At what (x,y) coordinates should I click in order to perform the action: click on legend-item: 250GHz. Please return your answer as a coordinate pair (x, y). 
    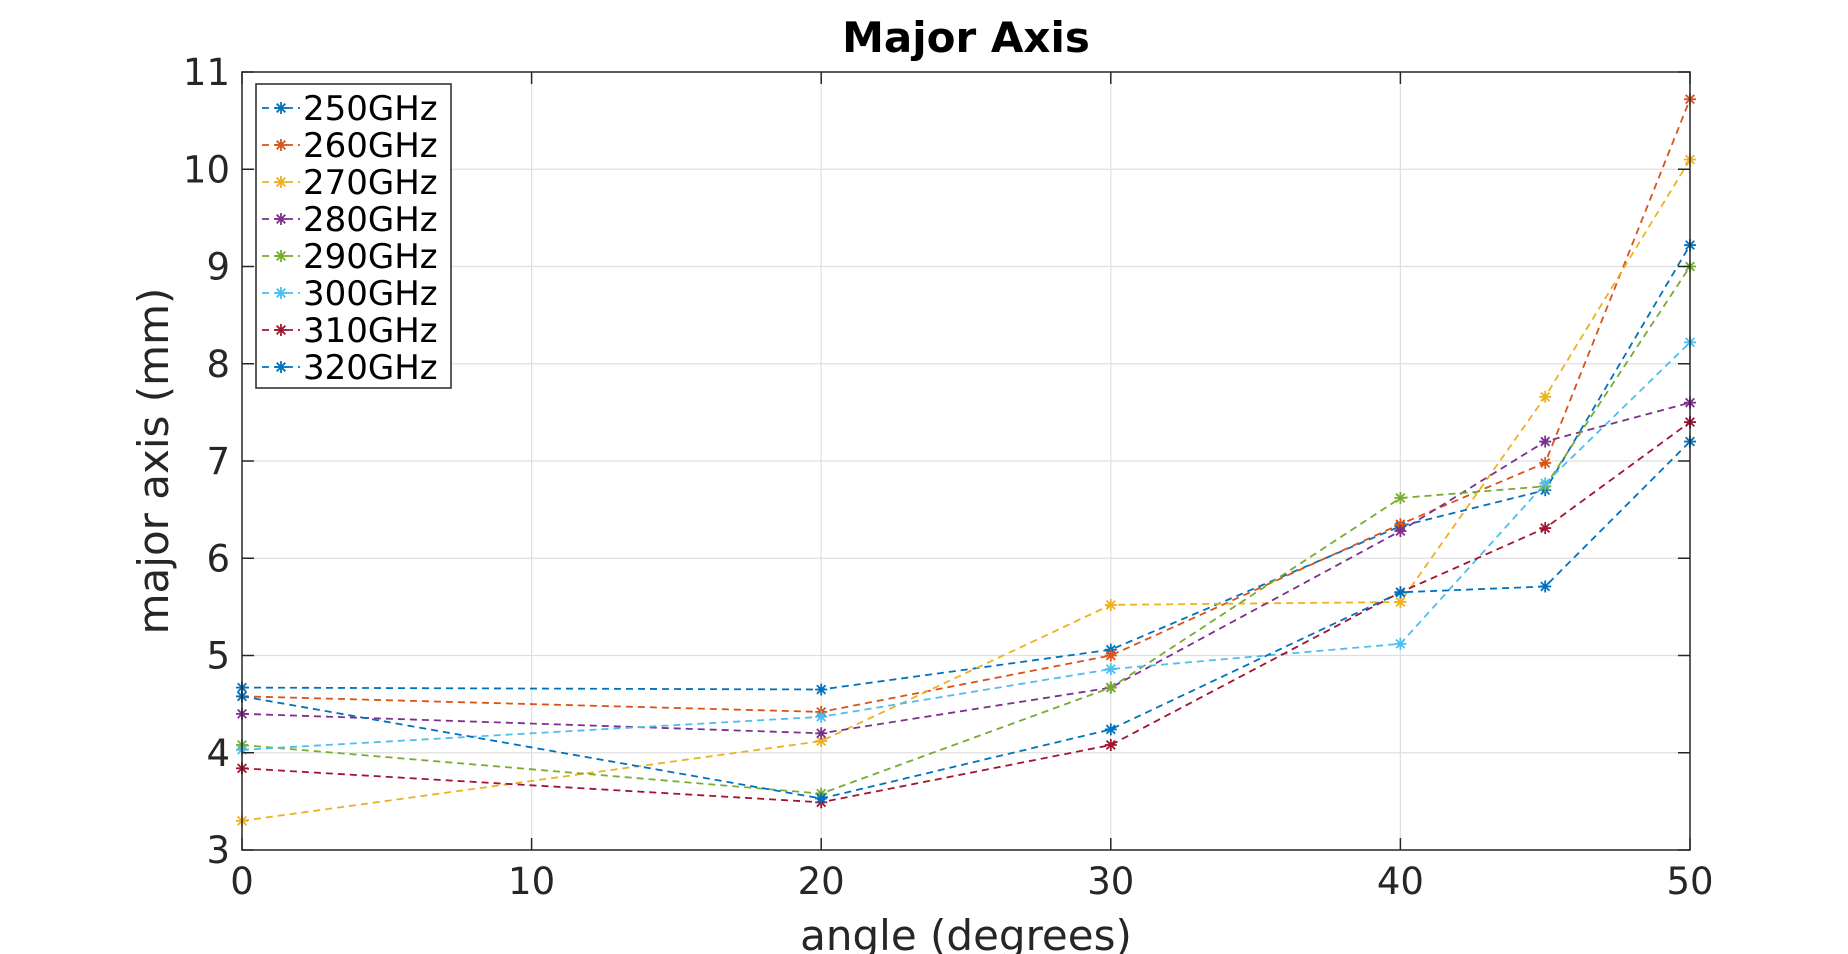
    Looking at the image, I should click on (350, 109).